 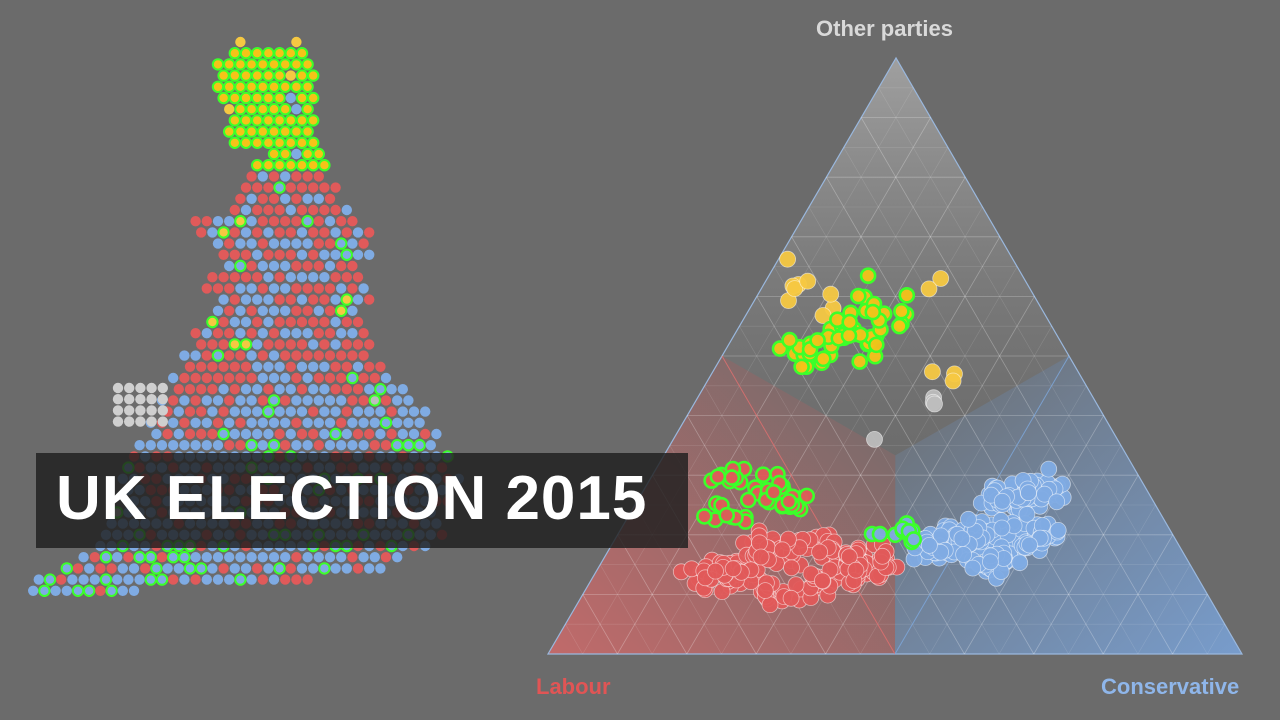 I want to click on title-banner: UK ELECTION 2015, so click(x=362, y=500).